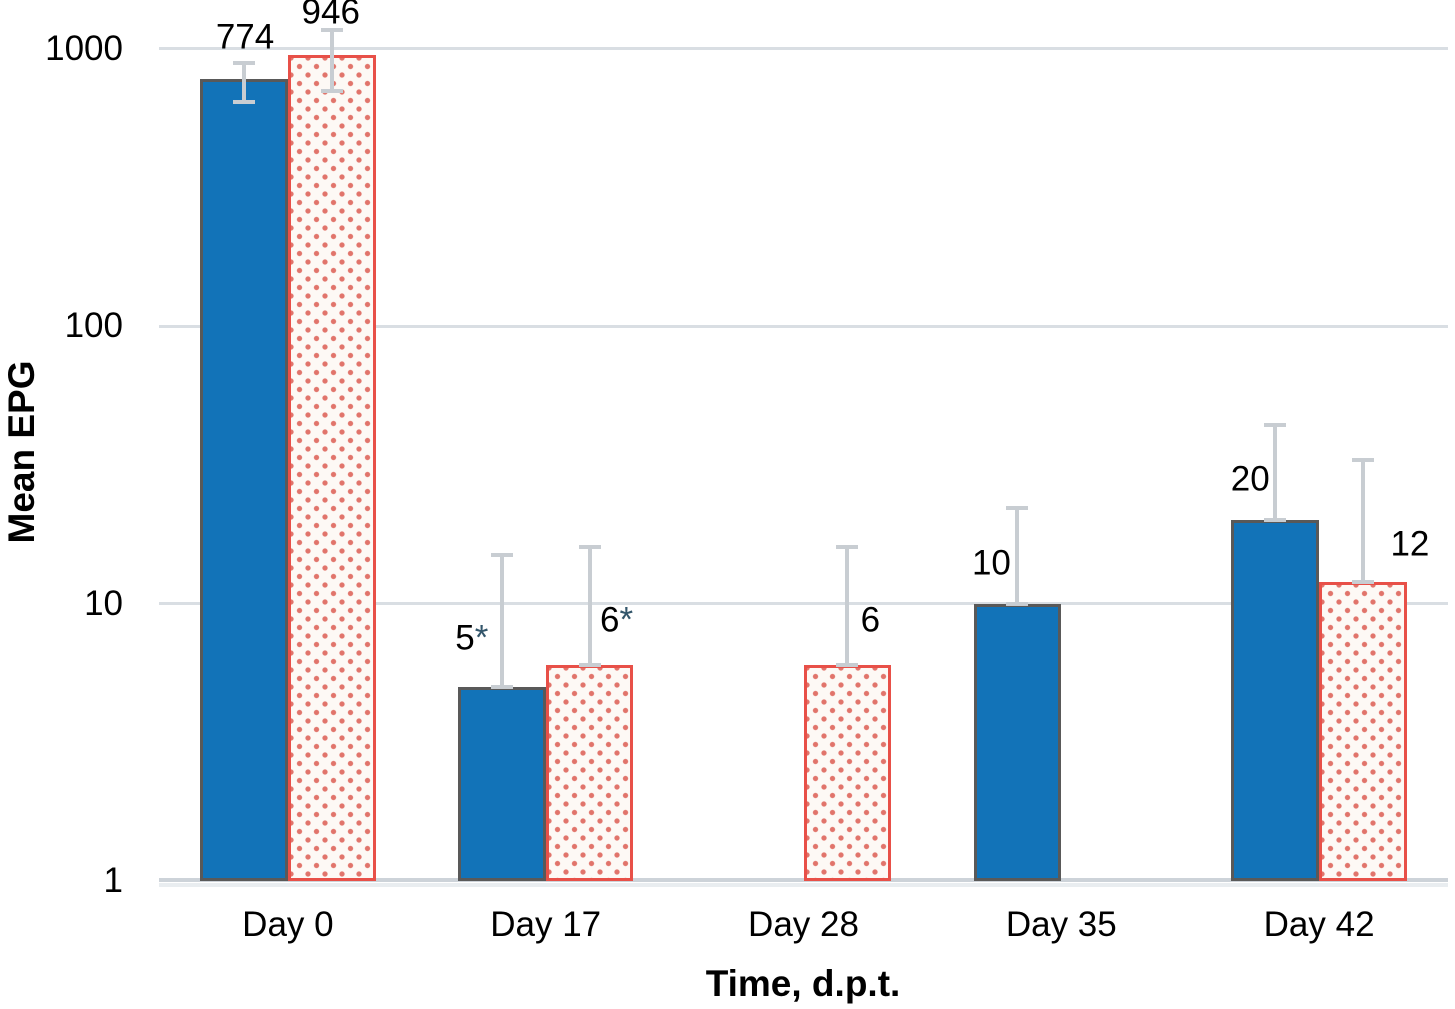 The width and height of the screenshot is (1455, 1009). Describe the element at coordinates (1319, 924) in the screenshot. I see `x-tick-label-day42: Day 42` at that location.